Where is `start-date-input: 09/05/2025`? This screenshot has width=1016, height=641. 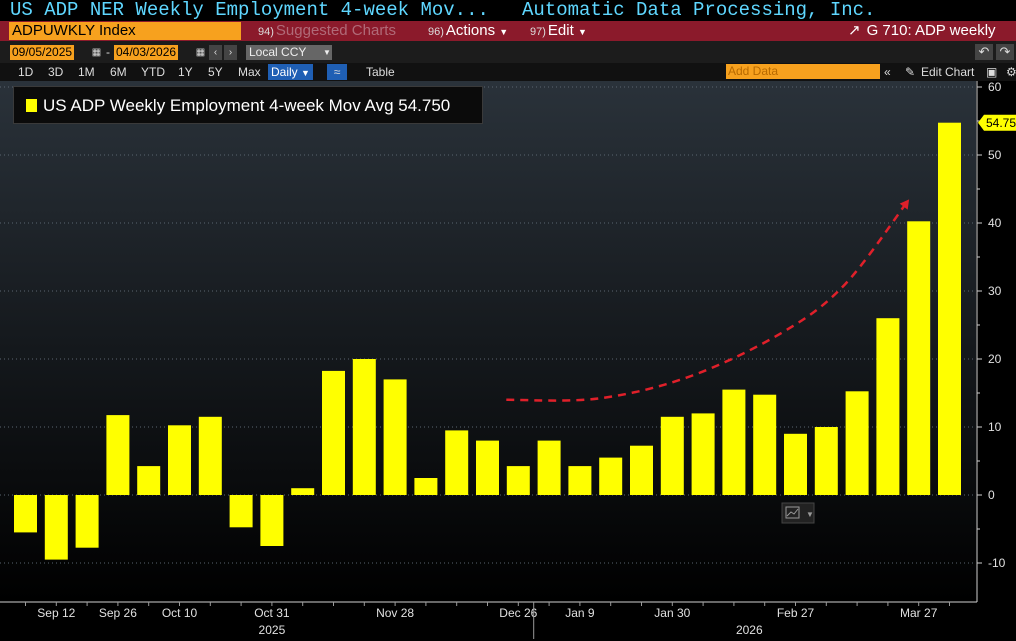
start-date-input: 09/05/2025 is located at coordinates (42, 52).